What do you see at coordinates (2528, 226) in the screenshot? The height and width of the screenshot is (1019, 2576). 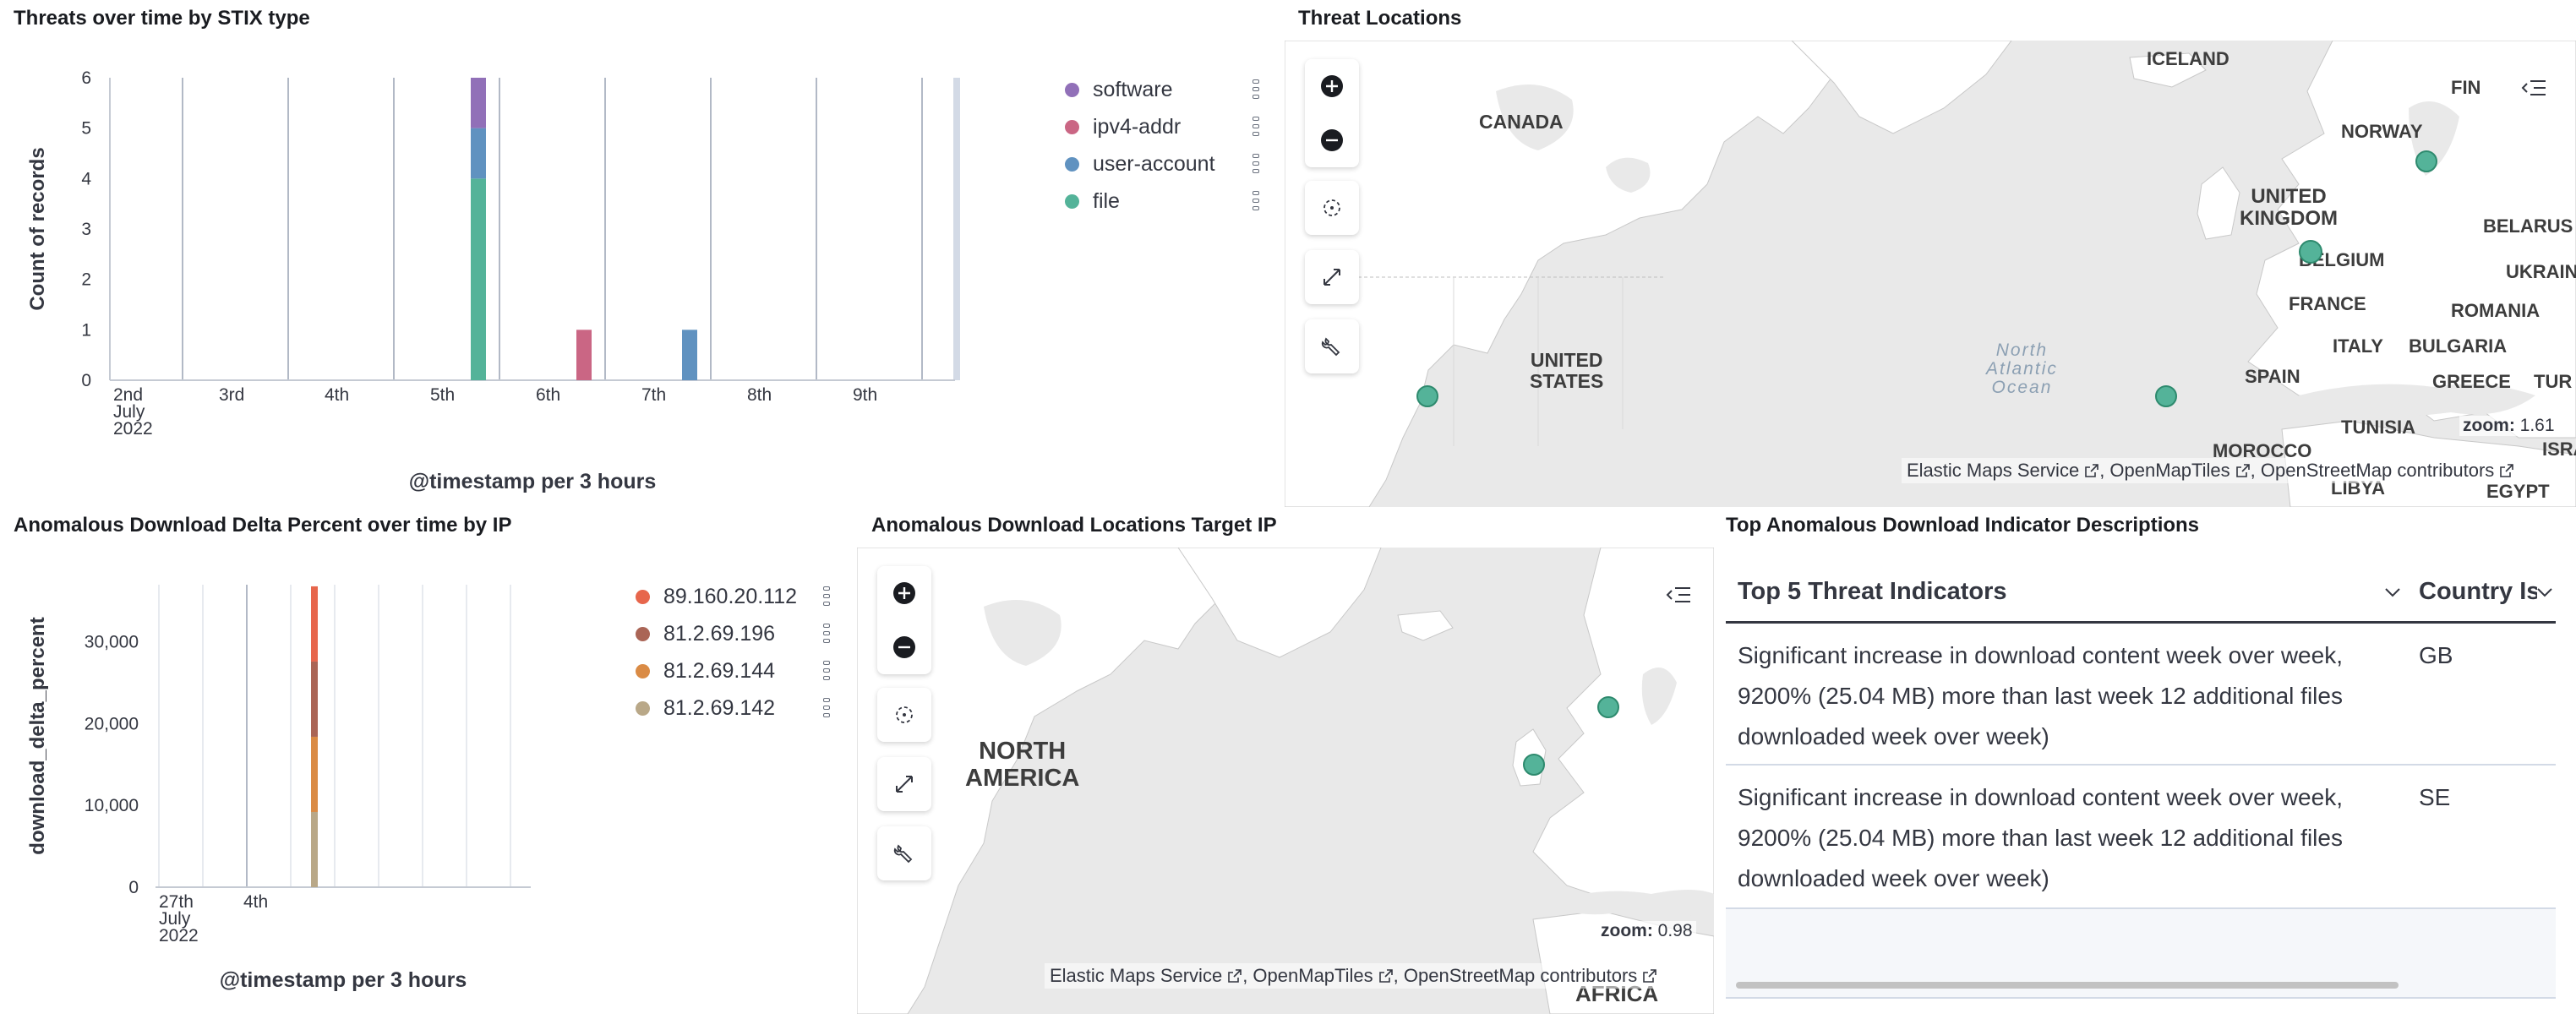 I see `map1-label-belarus: BELARUS` at bounding box center [2528, 226].